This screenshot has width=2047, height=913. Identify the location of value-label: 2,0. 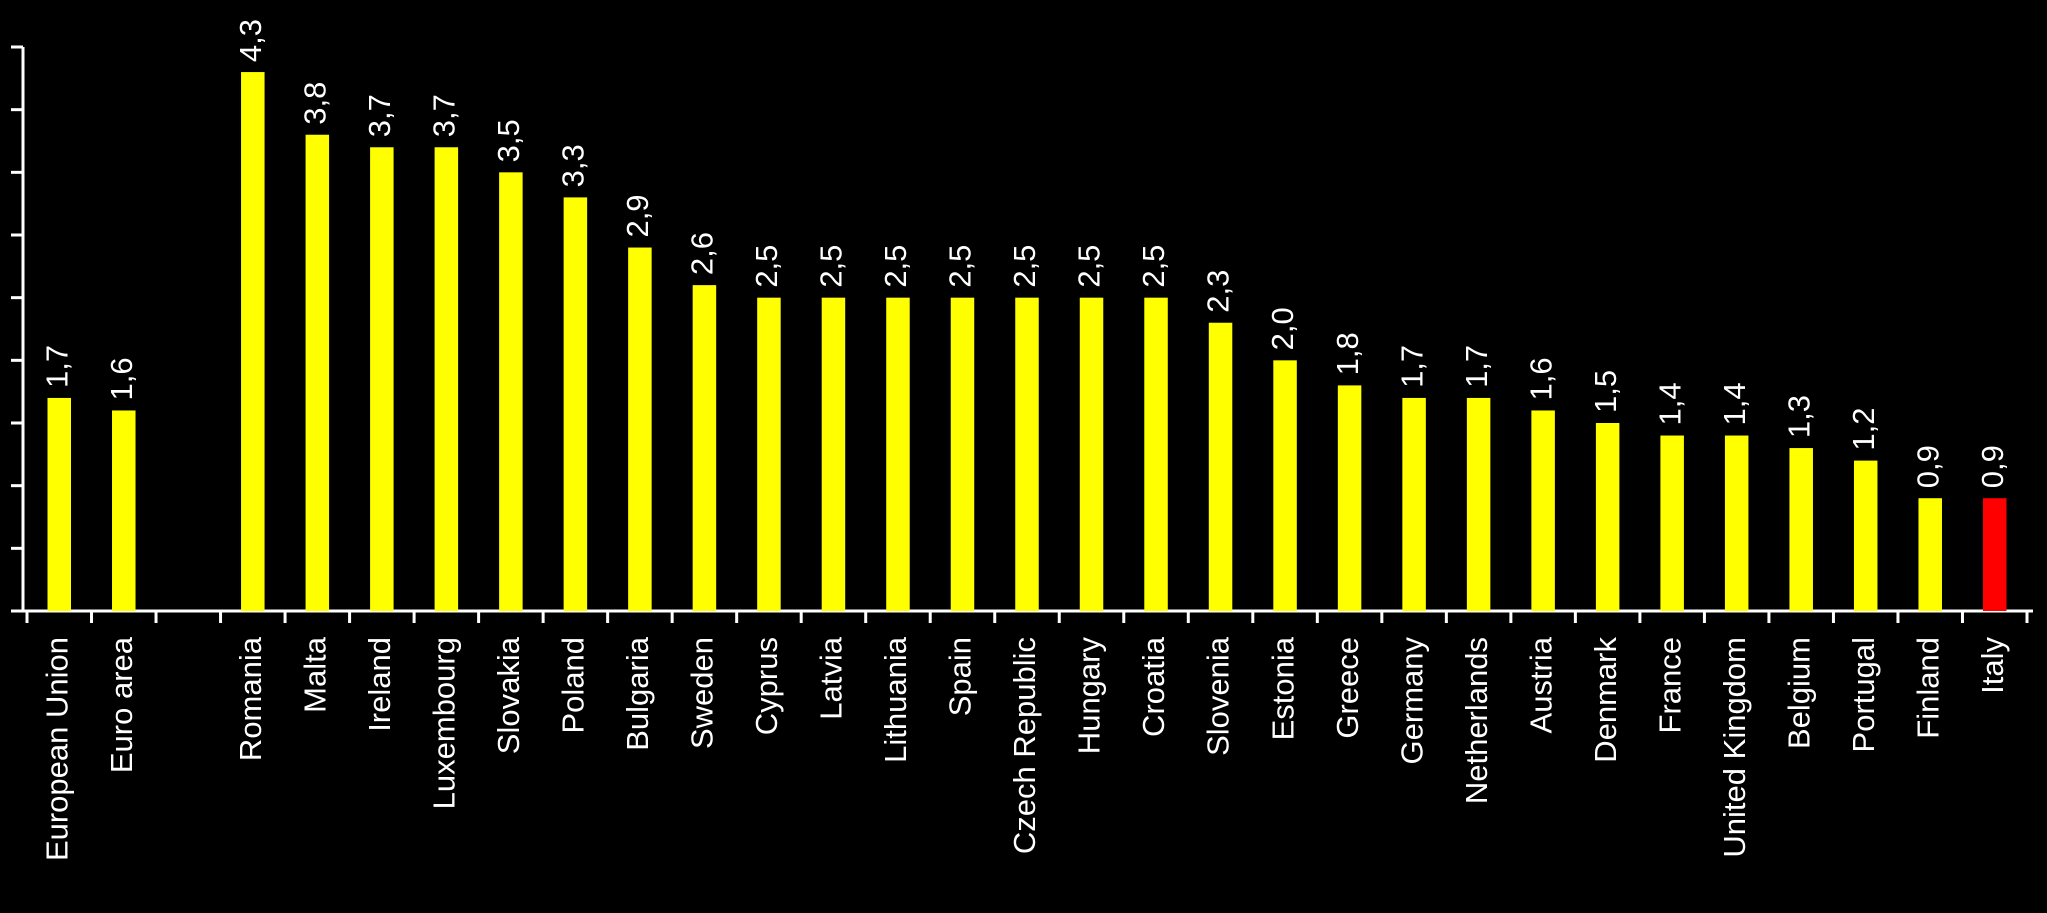
(1282, 328).